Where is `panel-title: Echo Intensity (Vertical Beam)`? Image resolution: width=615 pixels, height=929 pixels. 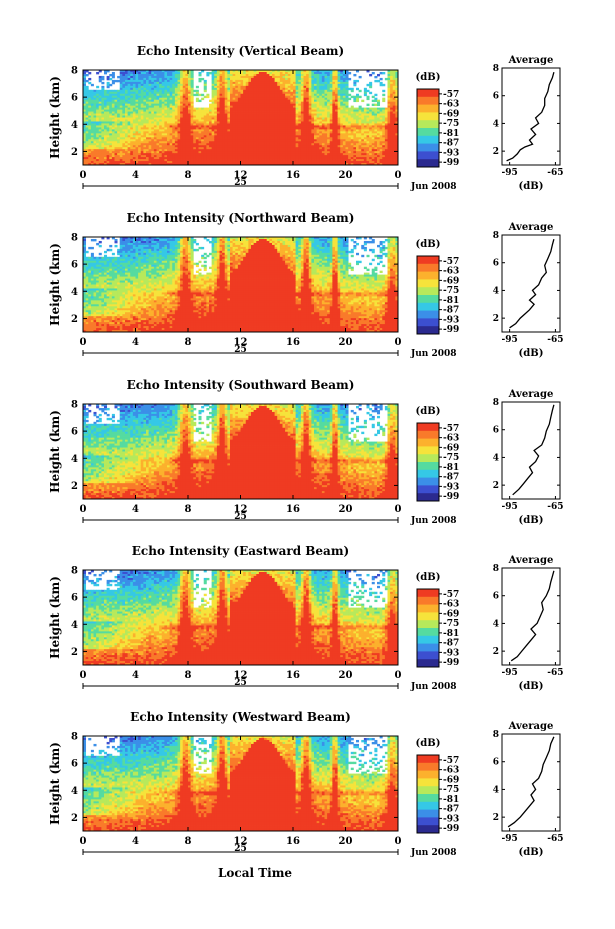
panel-title: Echo Intensity (Vertical Beam) is located at coordinates (240, 51).